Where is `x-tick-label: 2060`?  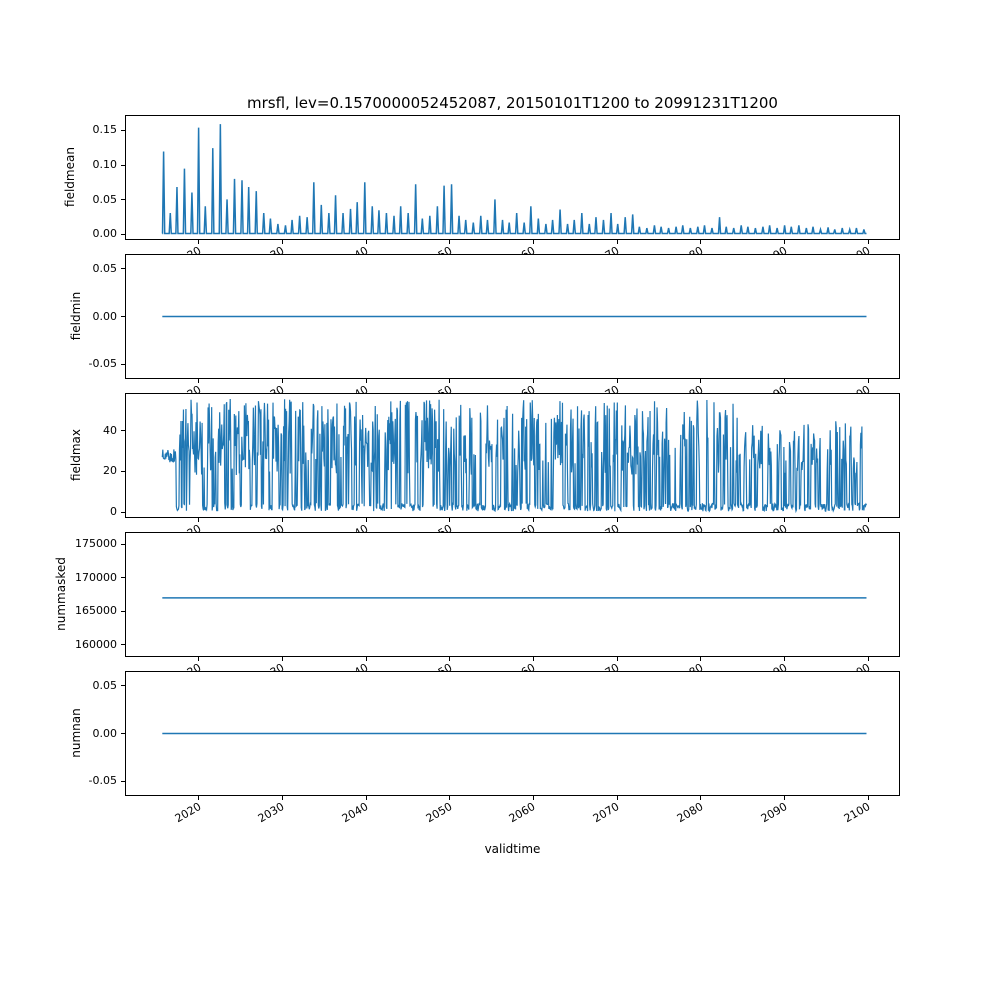 x-tick-label: 2060 is located at coordinates (522, 813).